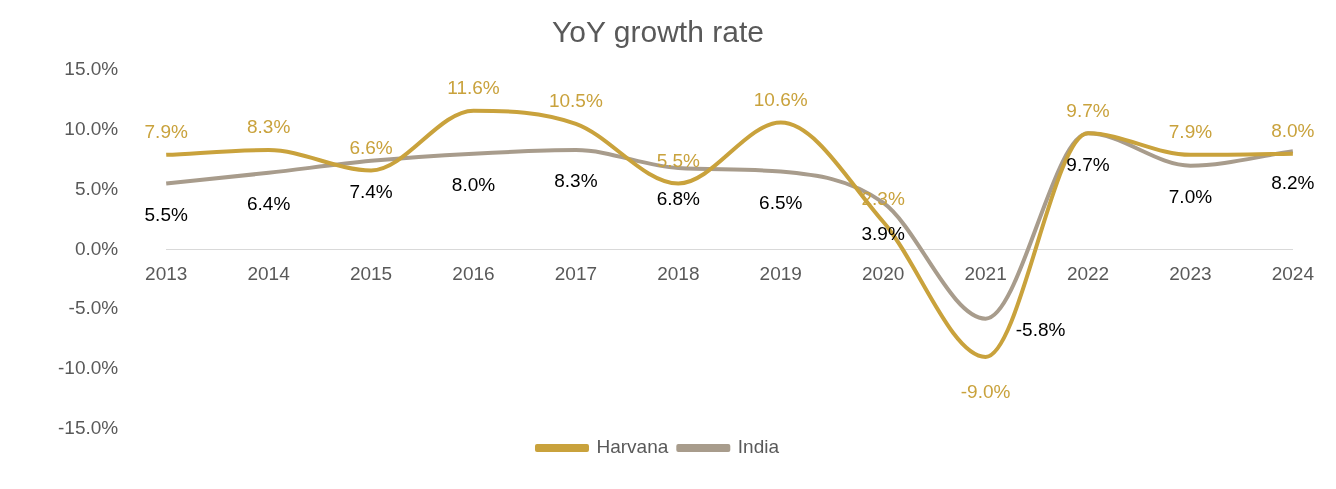 This screenshot has width=1336, height=489. I want to click on data-label: -9.0%, so click(985, 392).